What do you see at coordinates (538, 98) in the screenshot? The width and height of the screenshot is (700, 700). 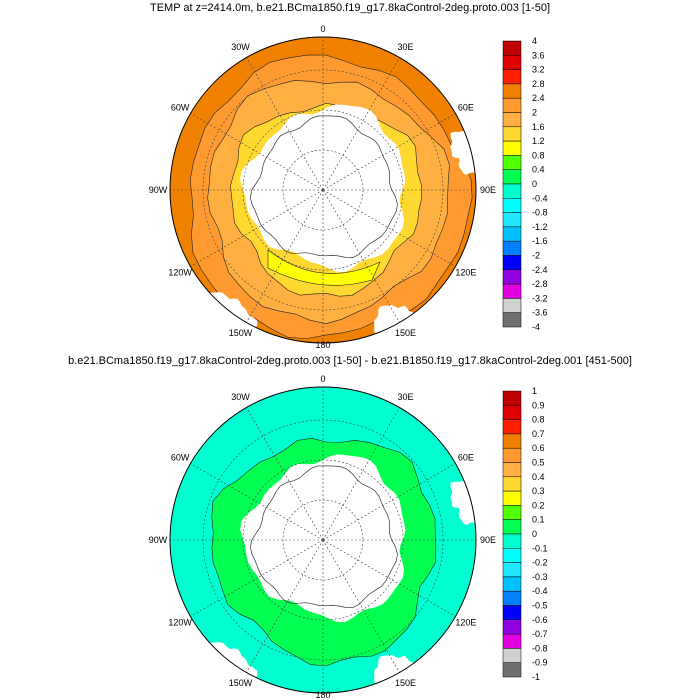 I see `colorbar-tick-label: 2.4` at bounding box center [538, 98].